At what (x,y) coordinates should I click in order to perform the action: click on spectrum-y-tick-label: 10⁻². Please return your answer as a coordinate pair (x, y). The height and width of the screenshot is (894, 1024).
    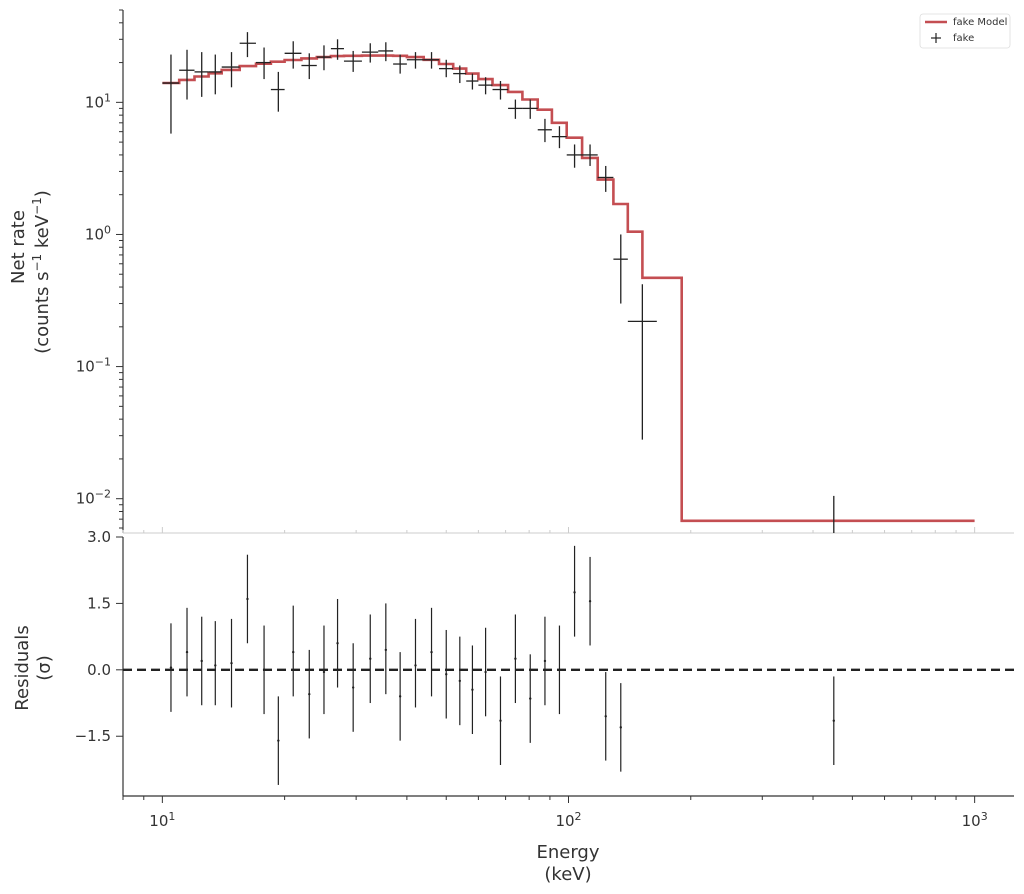
    Looking at the image, I should click on (93, 497).